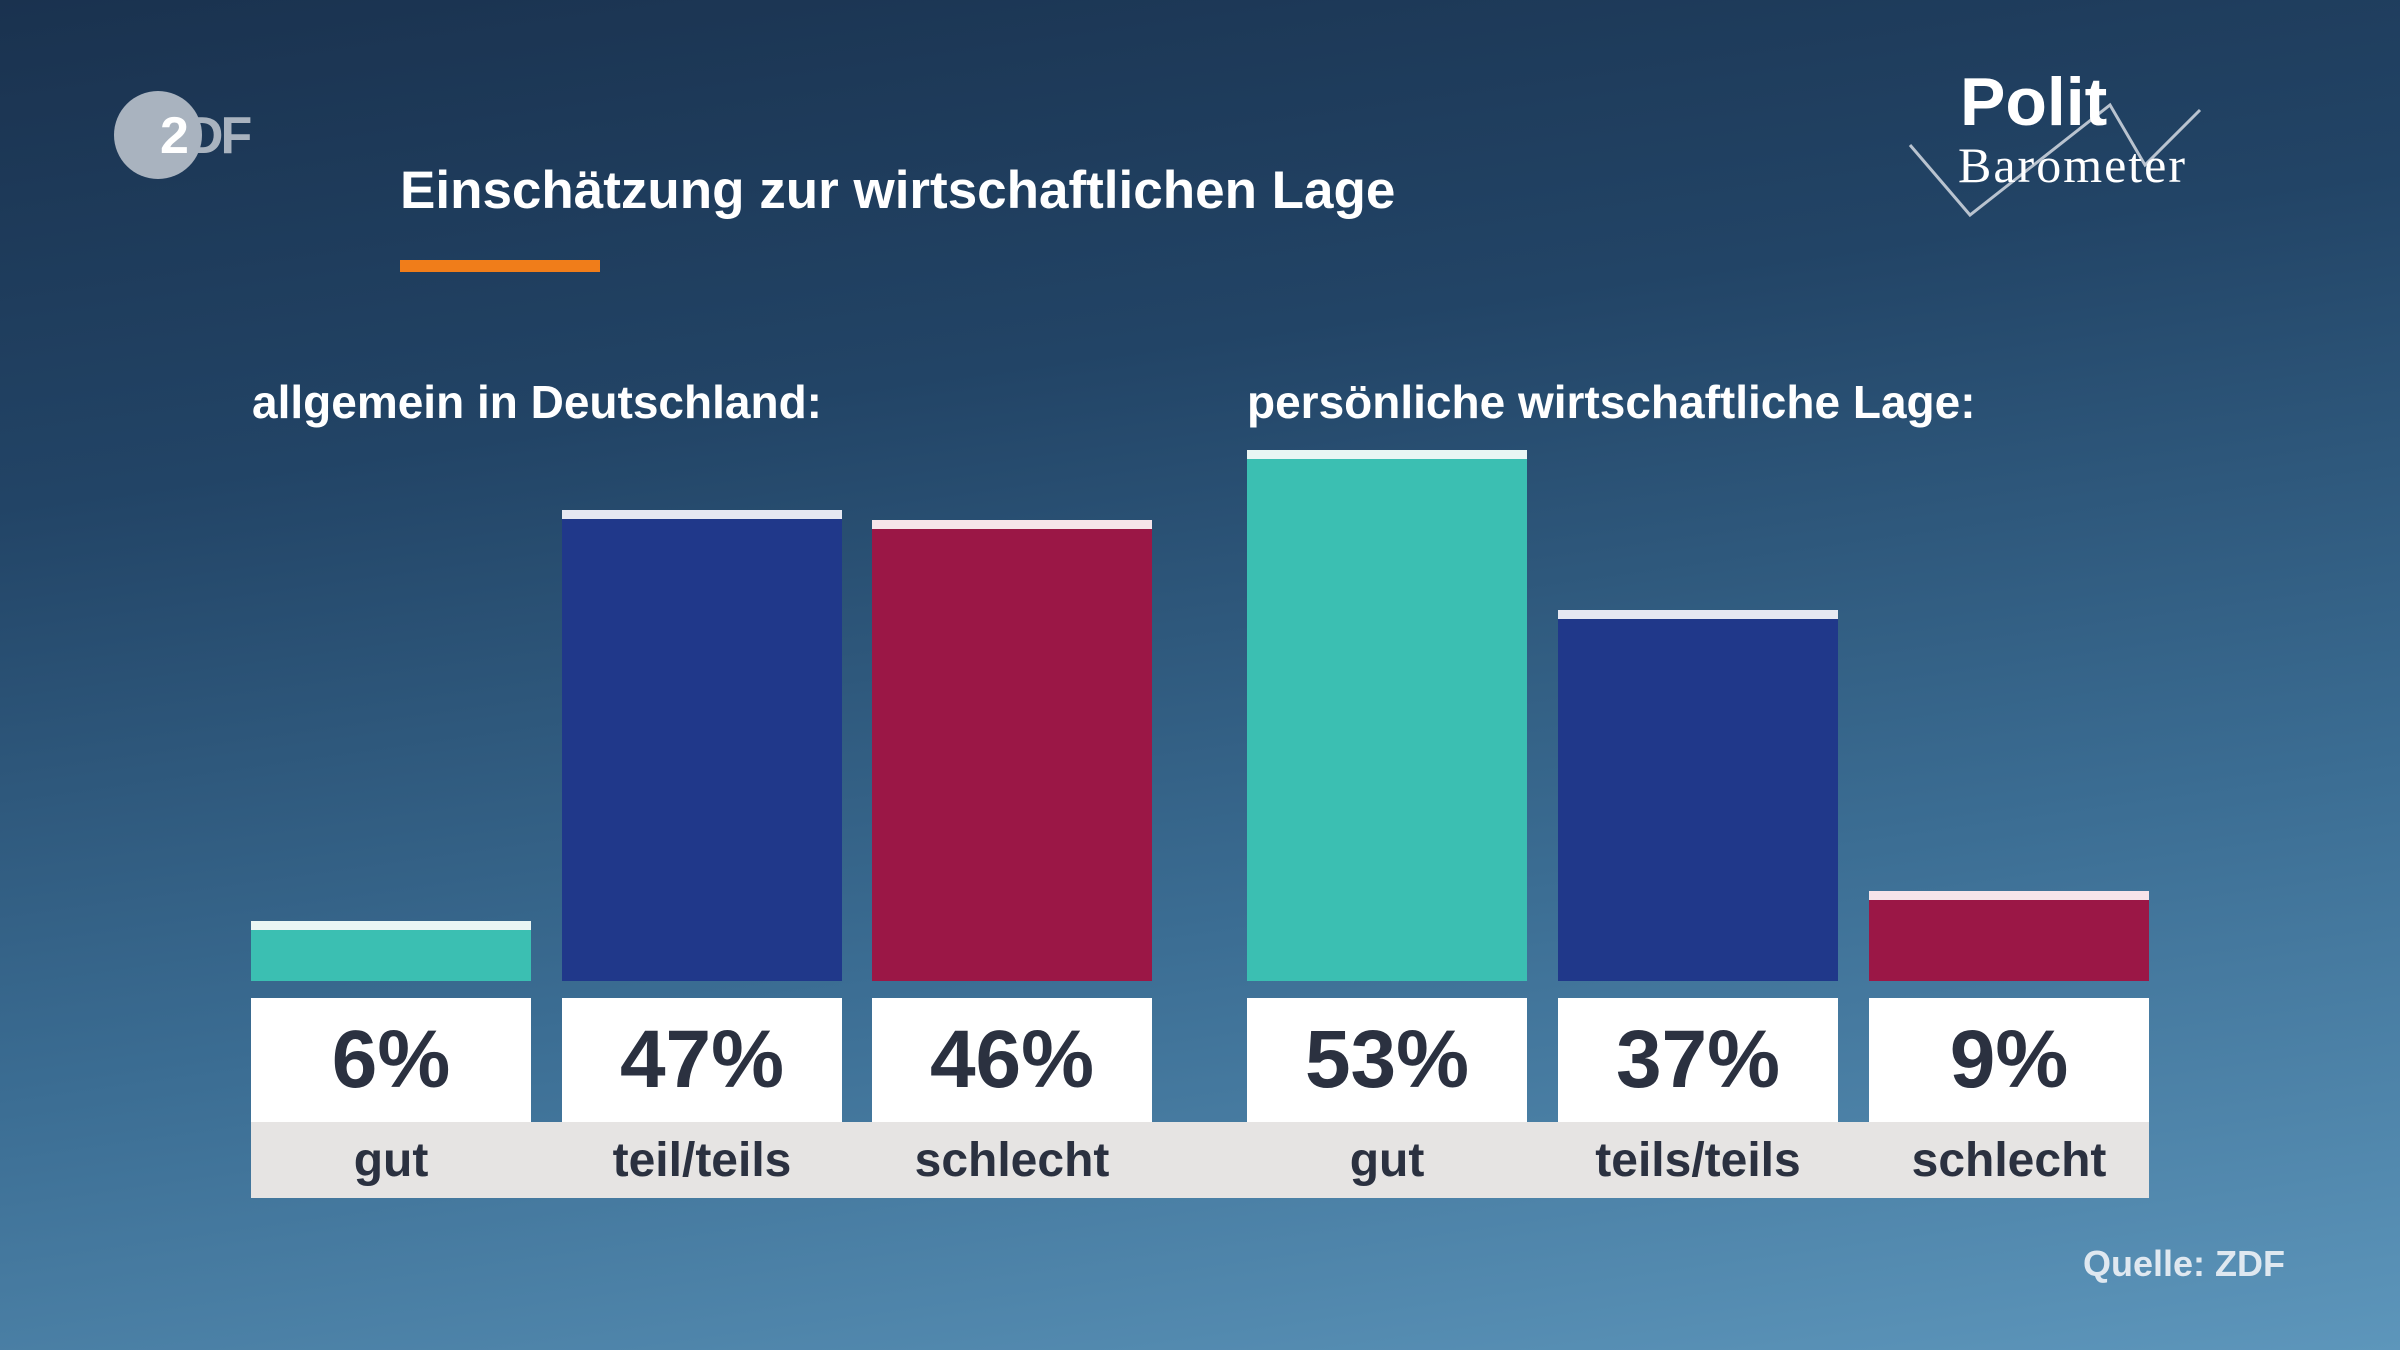  What do you see at coordinates (1012, 1060) in the screenshot?
I see `data-label: 46%` at bounding box center [1012, 1060].